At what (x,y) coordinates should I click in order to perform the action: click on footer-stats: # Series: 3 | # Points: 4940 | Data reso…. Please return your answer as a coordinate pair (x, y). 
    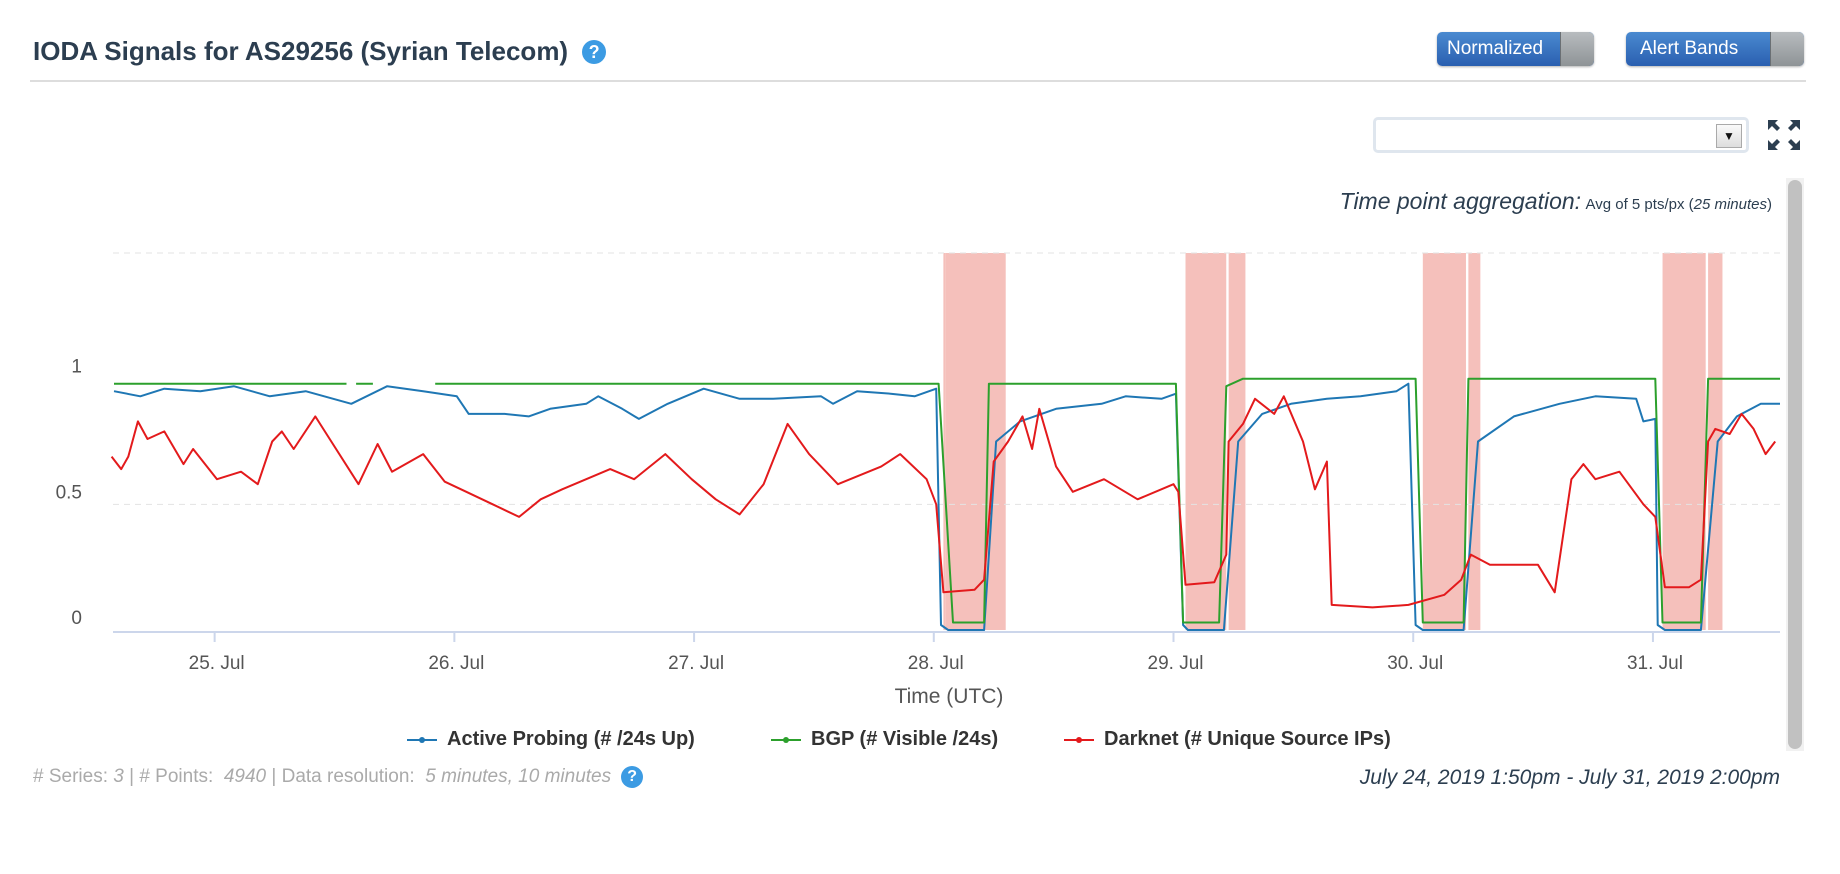
    Looking at the image, I should click on (338, 777).